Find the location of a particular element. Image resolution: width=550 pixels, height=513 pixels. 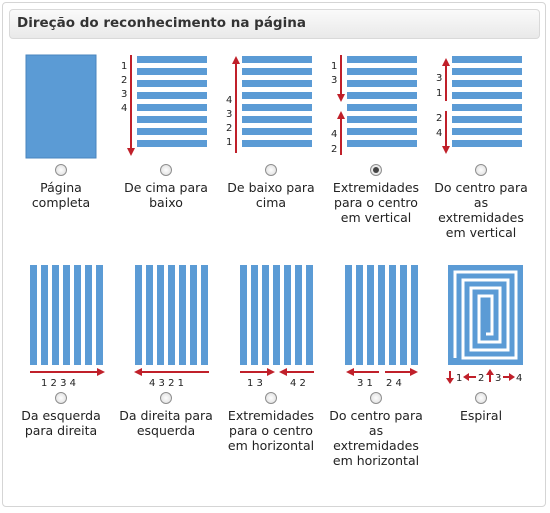

option-cima-baixo: 1 2 3 4 De cima para baixo is located at coordinates (166, 131).